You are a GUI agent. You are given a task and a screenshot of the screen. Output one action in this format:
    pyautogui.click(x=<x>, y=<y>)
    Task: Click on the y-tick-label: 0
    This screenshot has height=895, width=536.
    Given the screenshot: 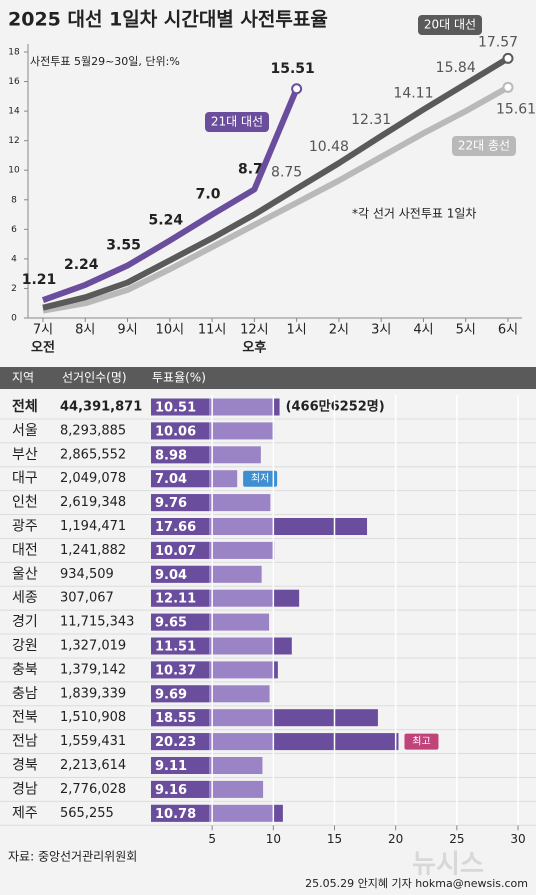 What is the action you would take?
    pyautogui.click(x=14, y=319)
    